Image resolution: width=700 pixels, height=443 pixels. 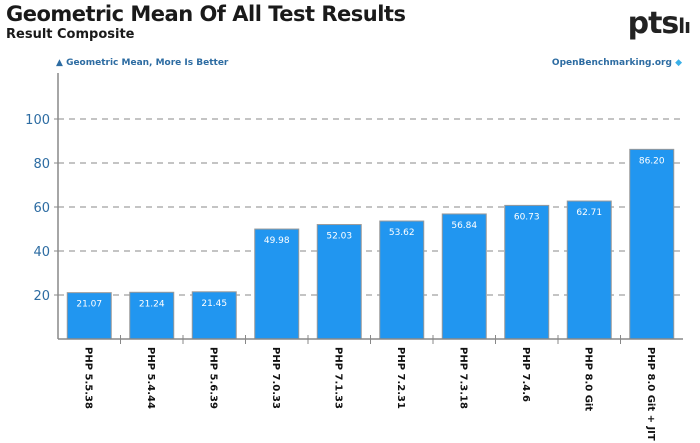 I want to click on x-tick-label: PHP 7.0.33, so click(x=275, y=378).